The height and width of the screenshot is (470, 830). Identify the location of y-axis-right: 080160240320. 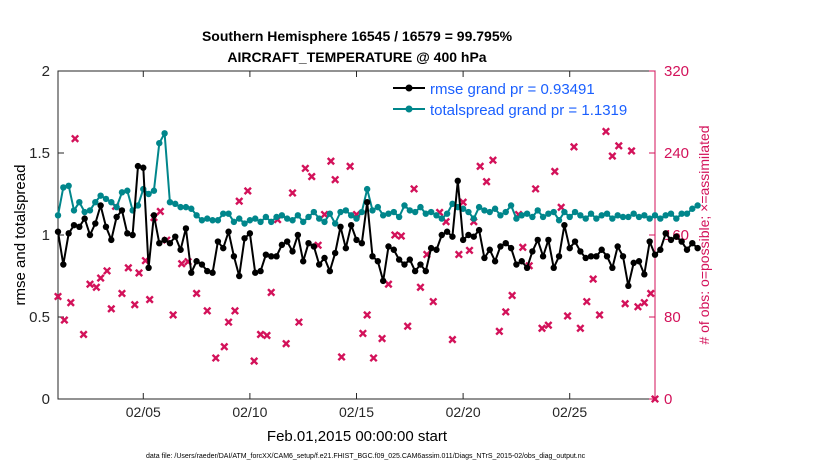
(669, 235).